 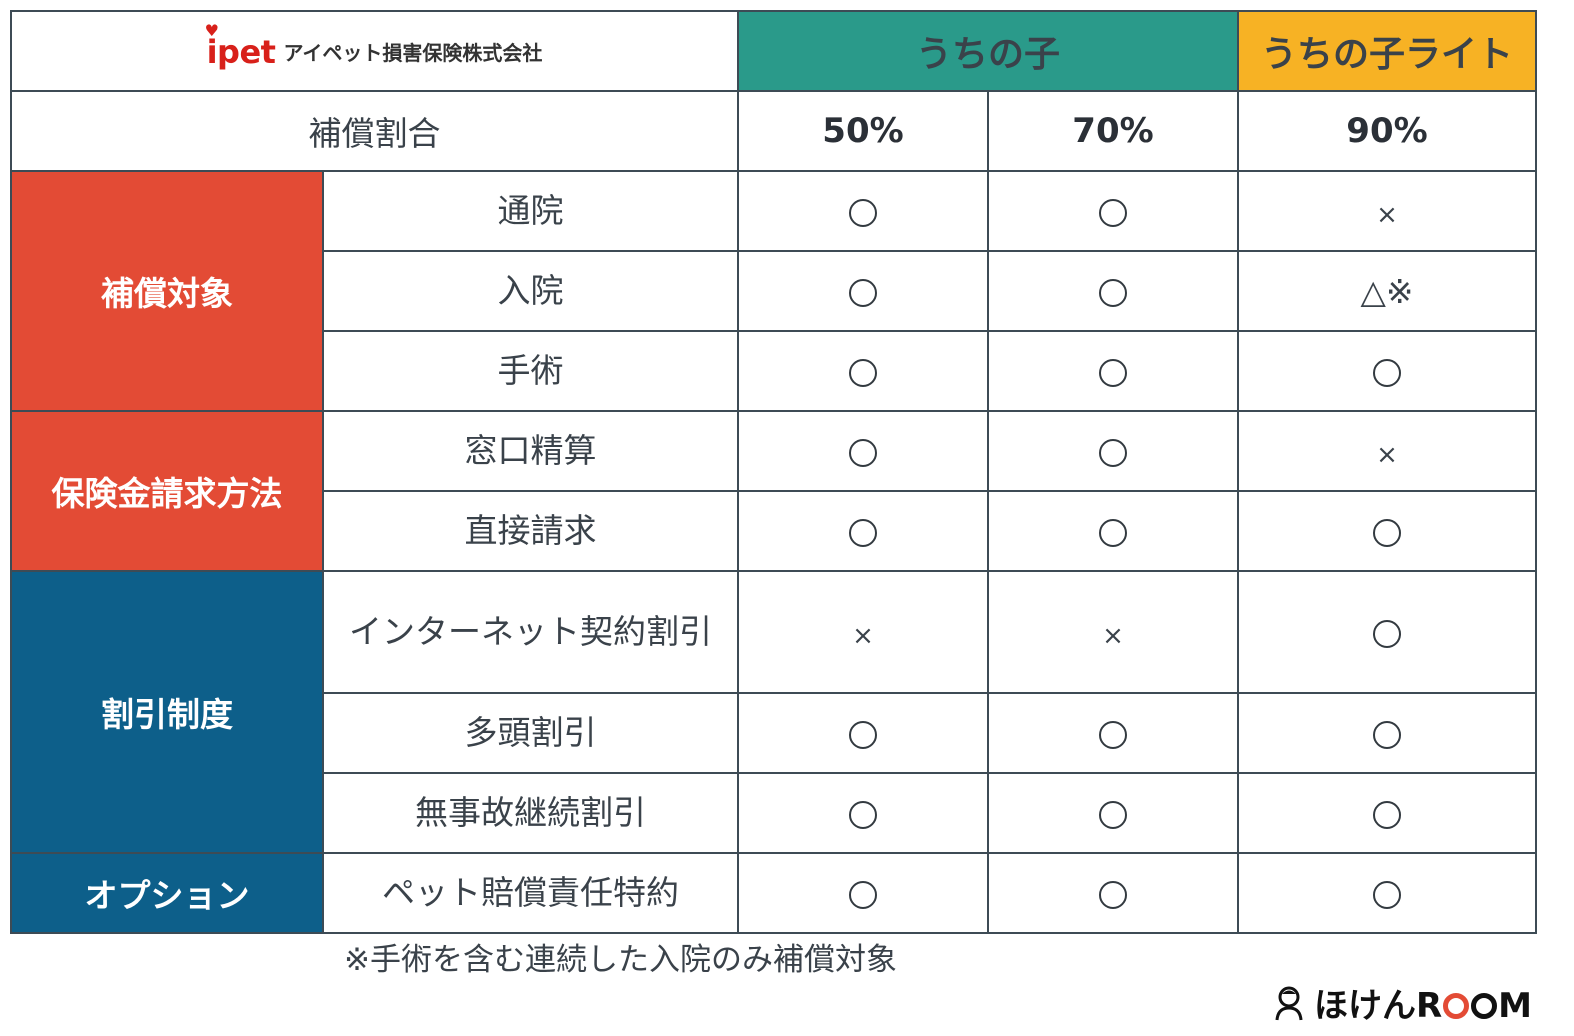 I want to click on table-row: 手術, so click(x=774, y=371).